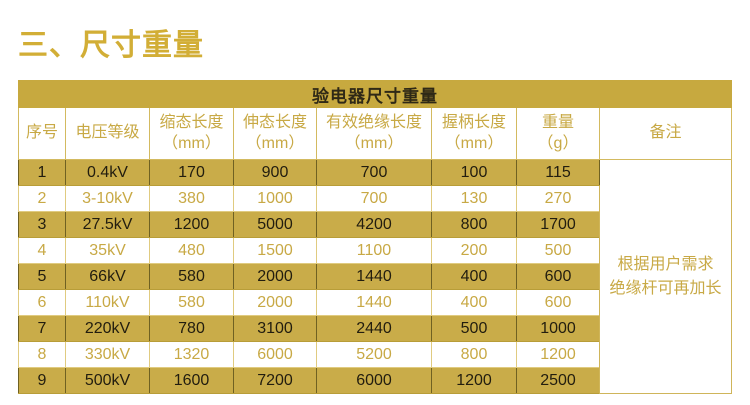 The image size is (750, 405). Describe the element at coordinates (474, 172) in the screenshot. I see `table-cell: 100` at that location.